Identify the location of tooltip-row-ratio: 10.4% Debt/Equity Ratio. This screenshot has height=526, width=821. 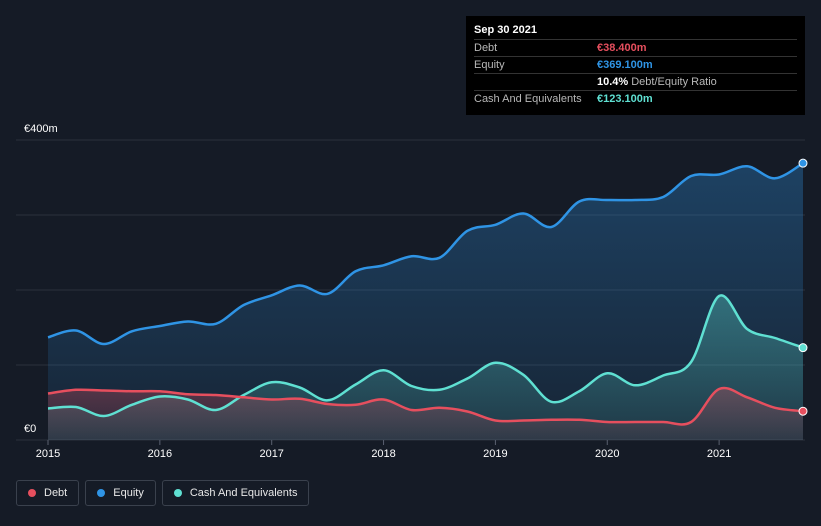
(635, 82).